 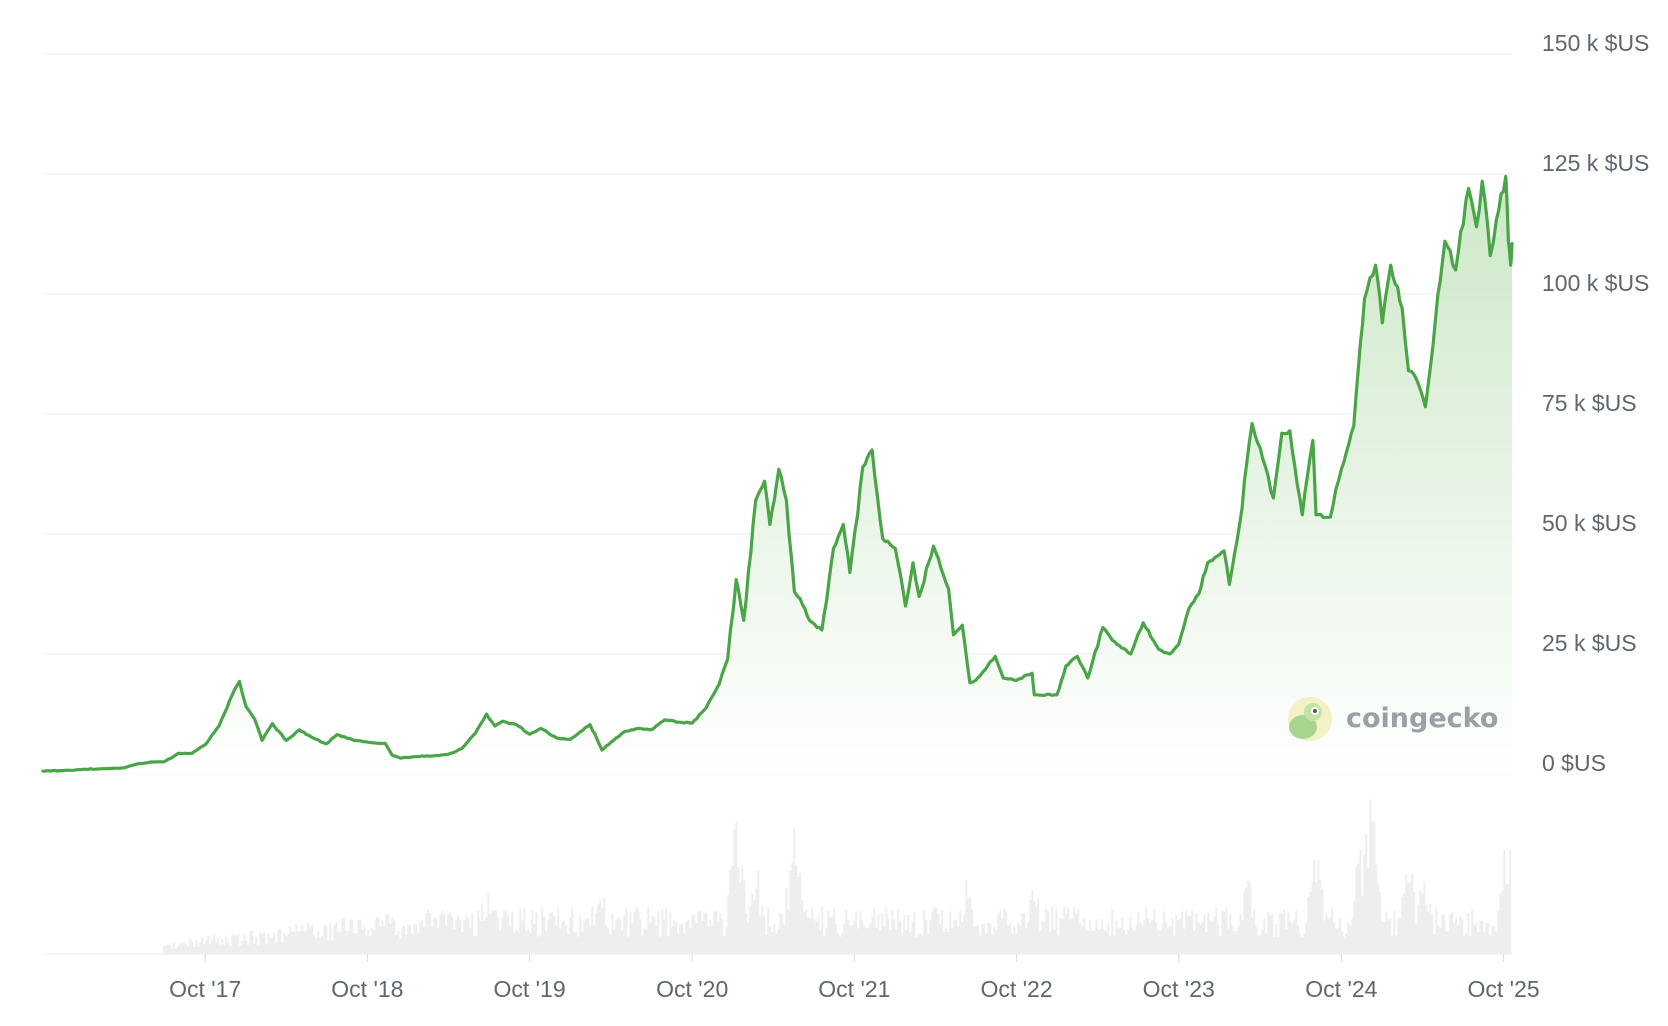 What do you see at coordinates (1589, 643) in the screenshot?
I see `y-tick-label: 25 k $US` at bounding box center [1589, 643].